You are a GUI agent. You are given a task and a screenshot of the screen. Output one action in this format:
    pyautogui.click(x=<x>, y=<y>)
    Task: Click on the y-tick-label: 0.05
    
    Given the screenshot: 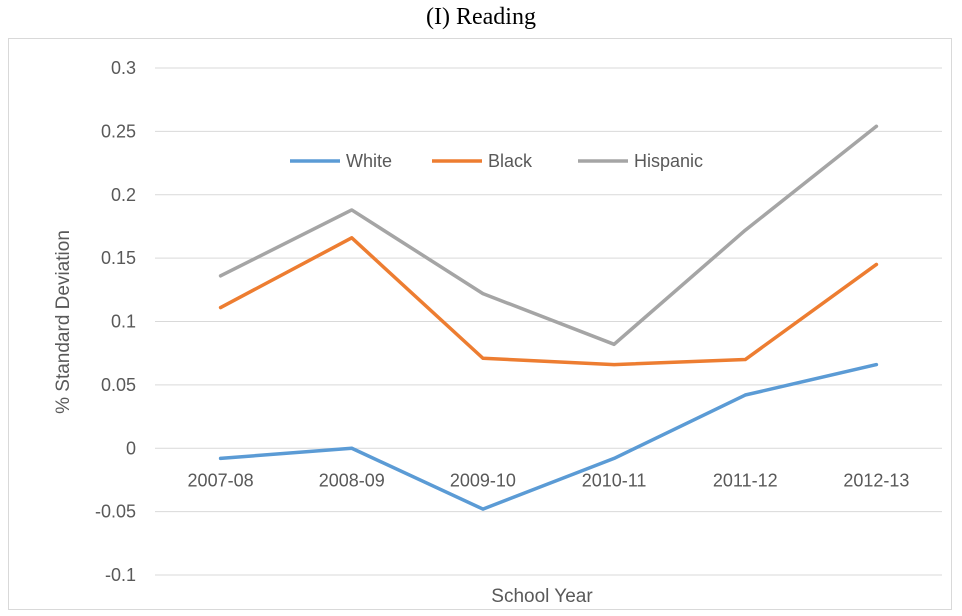 What is the action you would take?
    pyautogui.click(x=118, y=385)
    